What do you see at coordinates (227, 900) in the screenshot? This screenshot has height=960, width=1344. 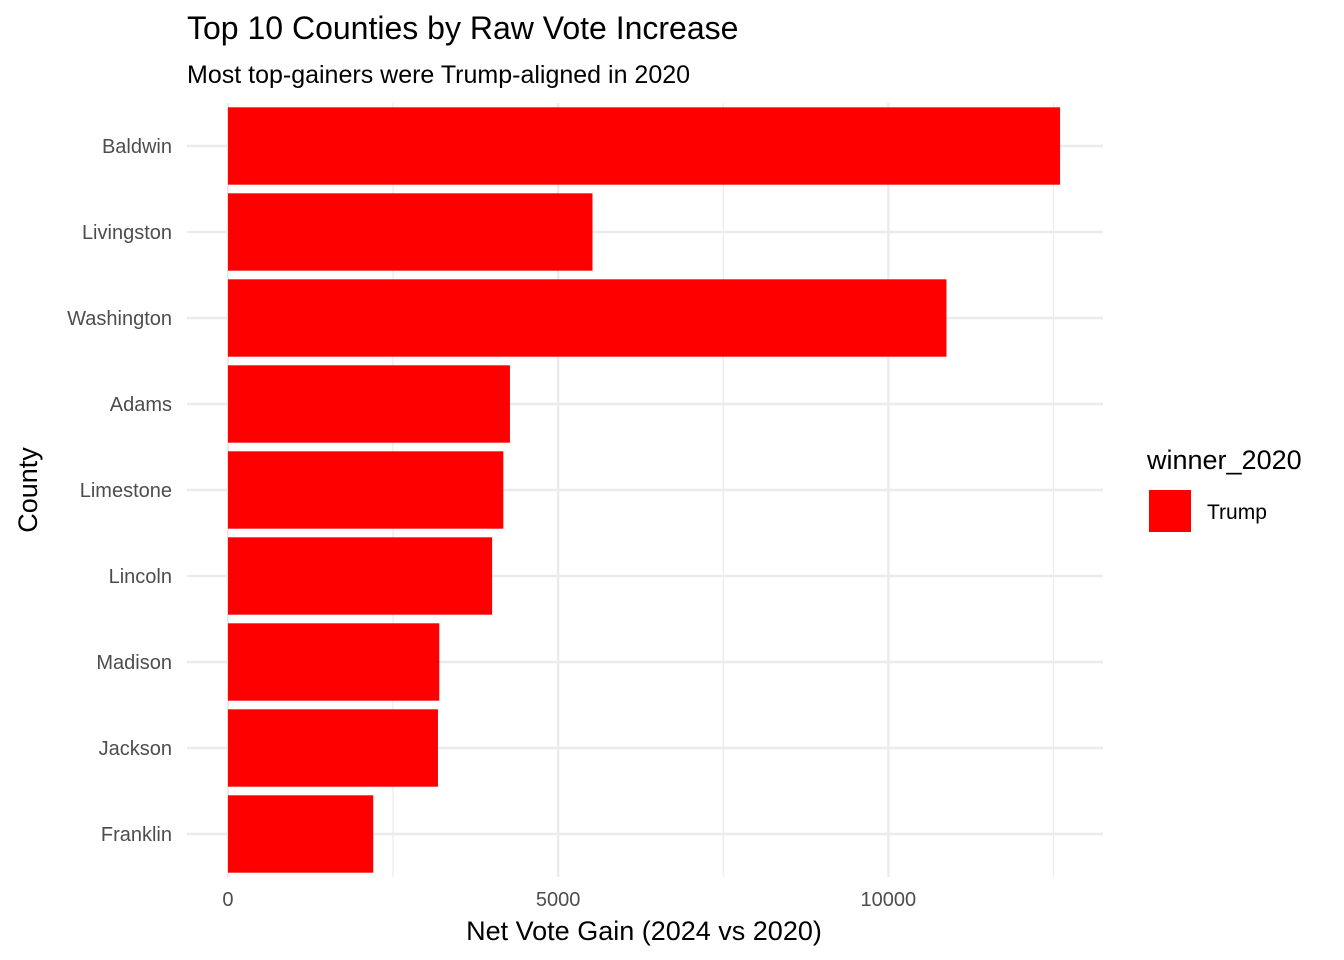 I see `x-tick-label: 0` at bounding box center [227, 900].